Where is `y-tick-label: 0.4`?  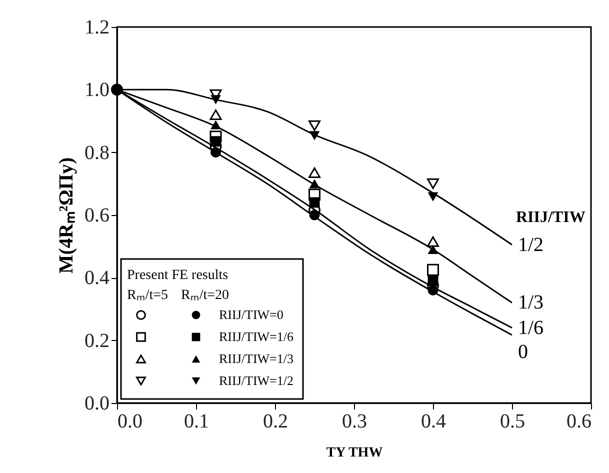
y-tick-label: 0.4 is located at coordinates (97, 278).